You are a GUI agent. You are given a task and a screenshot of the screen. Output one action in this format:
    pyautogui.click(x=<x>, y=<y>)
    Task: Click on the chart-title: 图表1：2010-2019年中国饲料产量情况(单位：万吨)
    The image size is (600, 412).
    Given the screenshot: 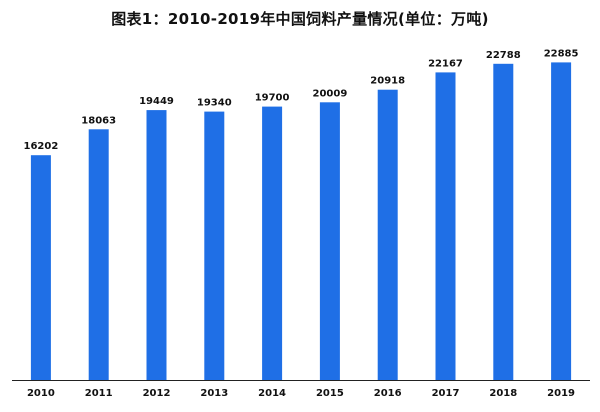 What is the action you would take?
    pyautogui.click(x=300, y=19)
    